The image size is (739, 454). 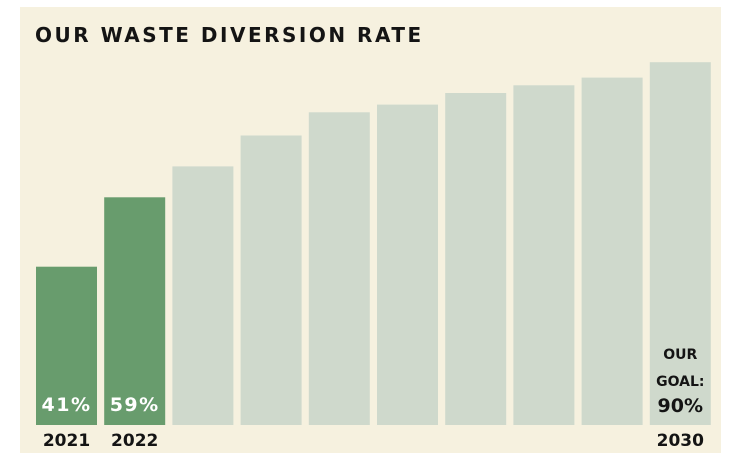 What do you see at coordinates (66, 441) in the screenshot?
I see `category-label-2021: 2021` at bounding box center [66, 441].